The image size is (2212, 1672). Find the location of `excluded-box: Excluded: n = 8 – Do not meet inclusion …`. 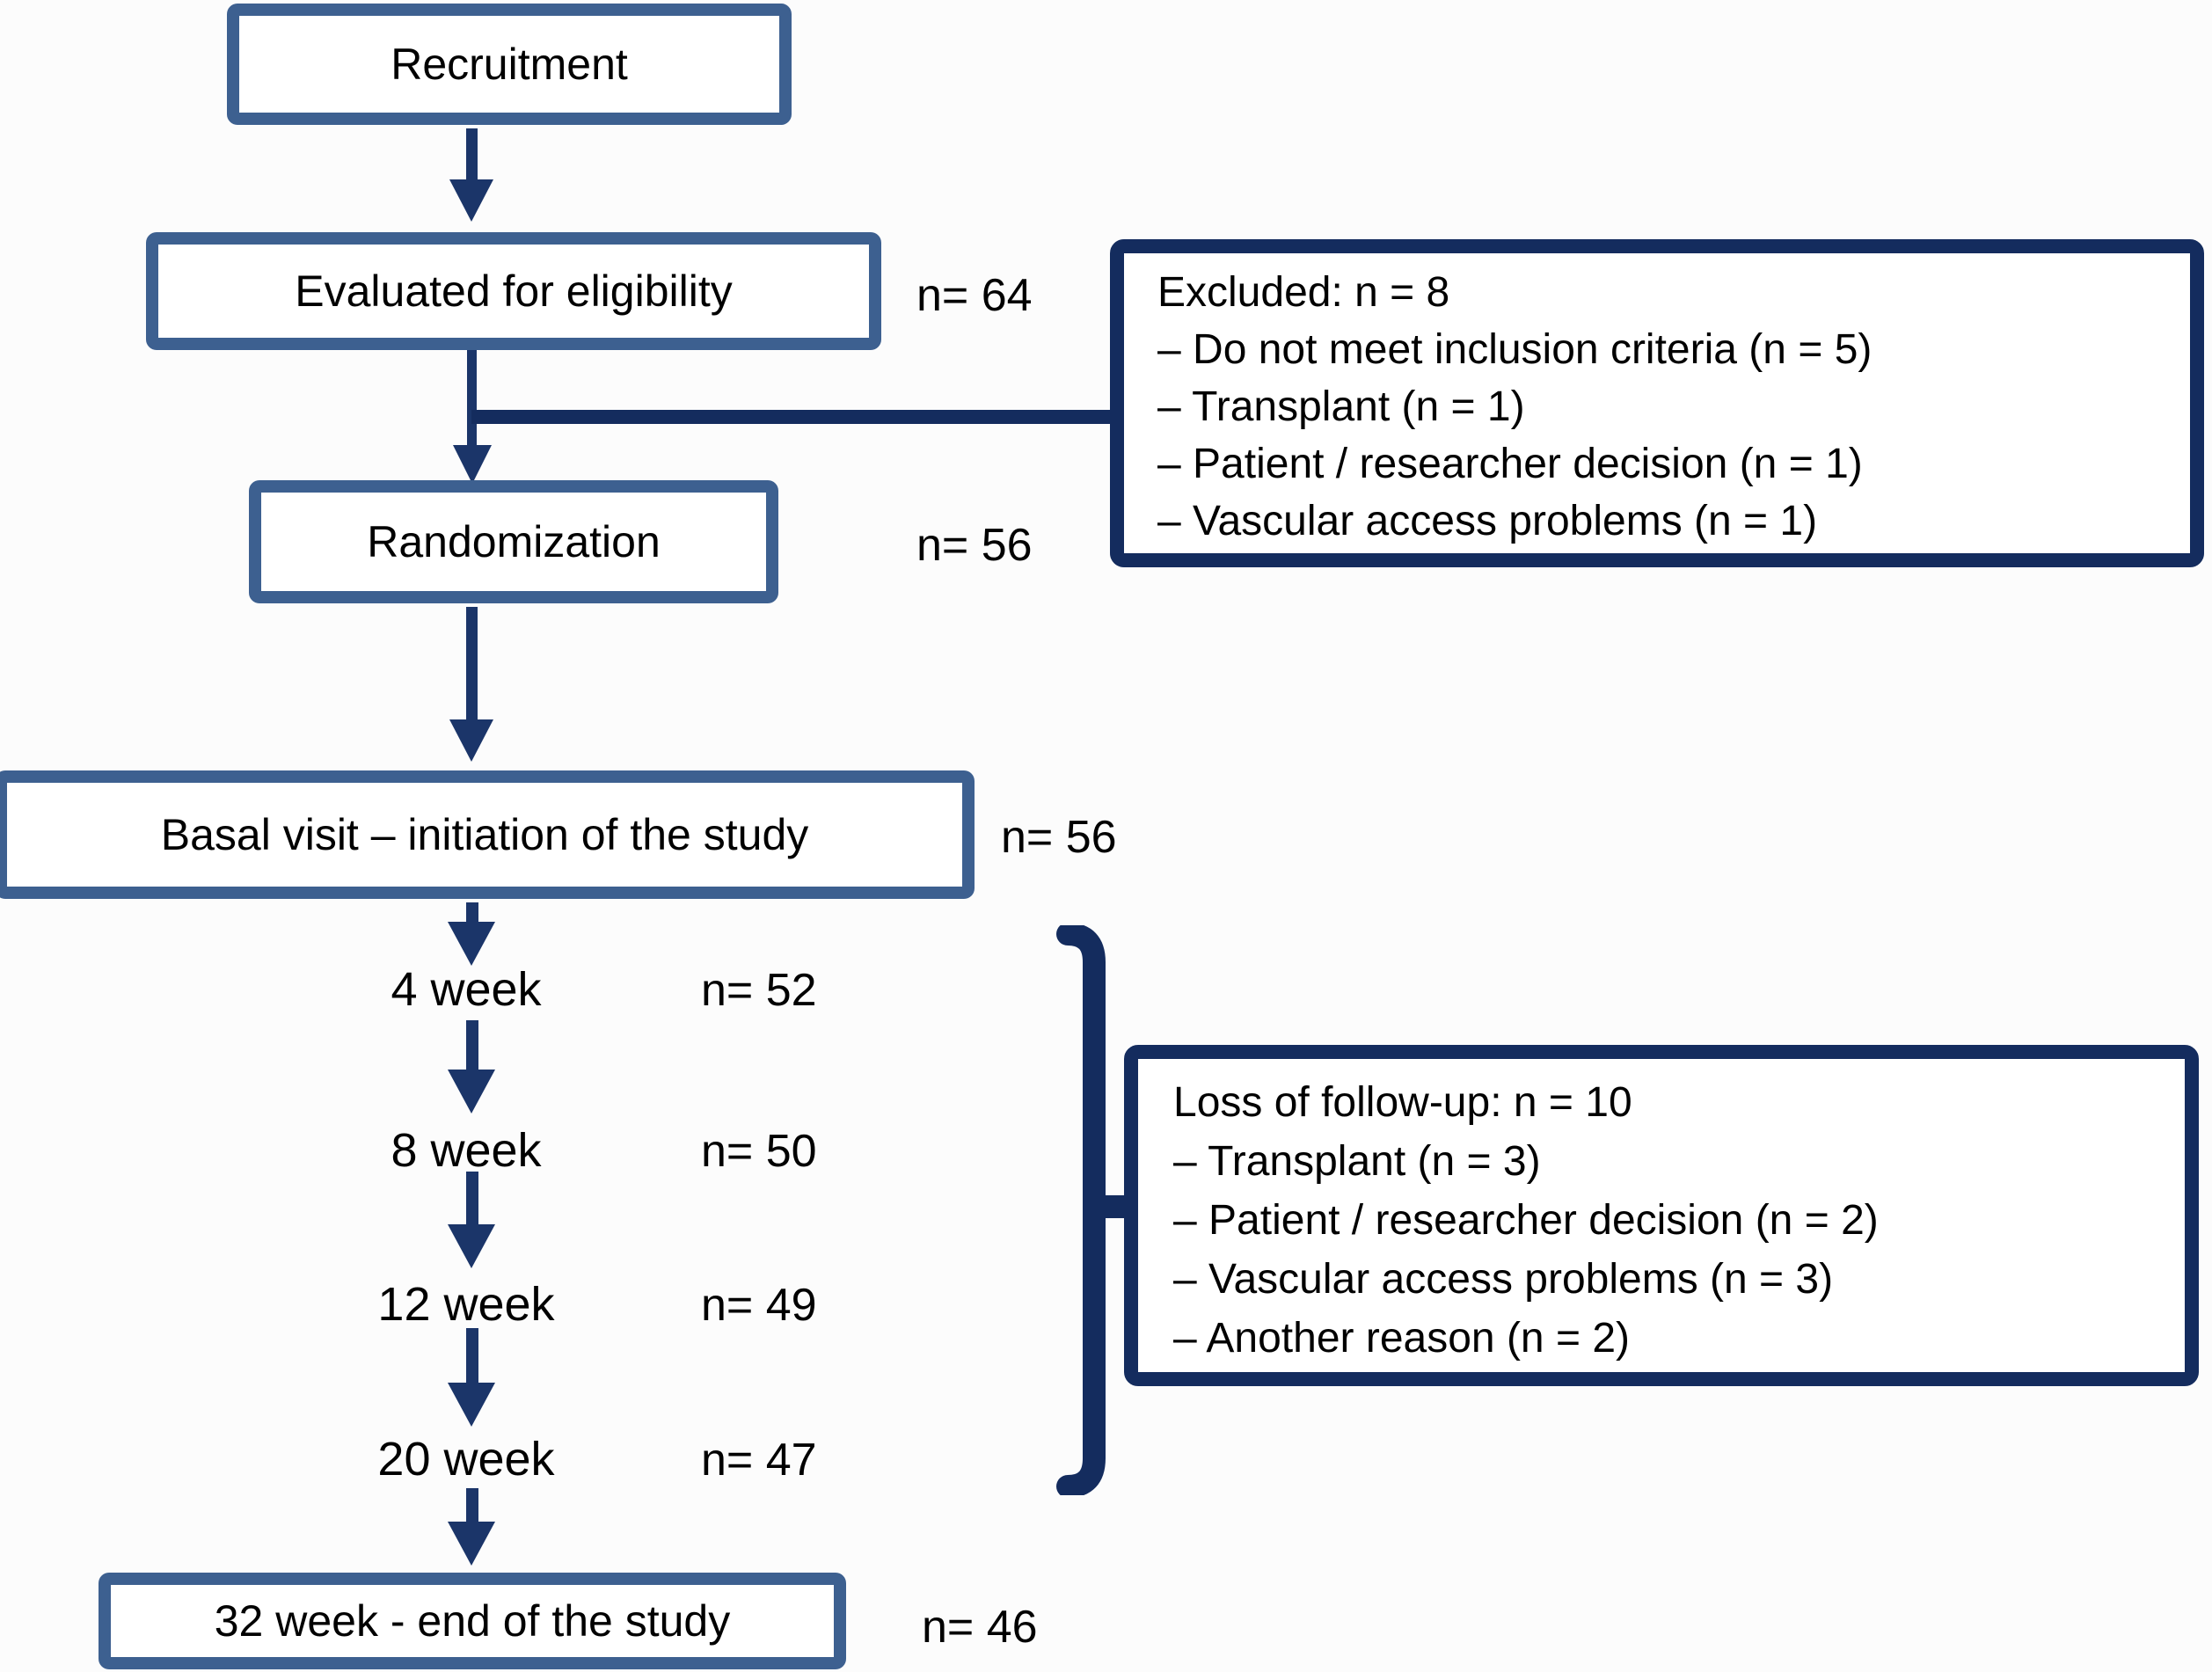

excluded-box: Excluded: n = 8 – Do not meet inclusion … is located at coordinates (1657, 403).